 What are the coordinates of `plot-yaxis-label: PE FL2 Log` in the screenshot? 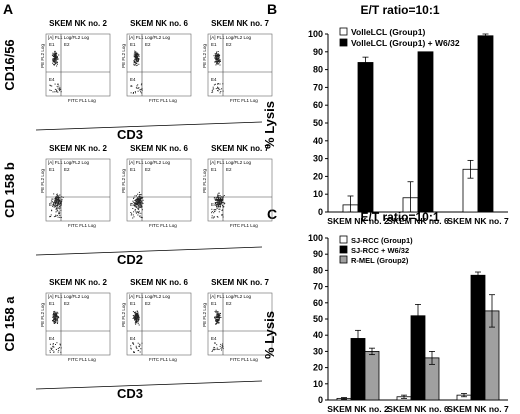 It's located at (204, 56).